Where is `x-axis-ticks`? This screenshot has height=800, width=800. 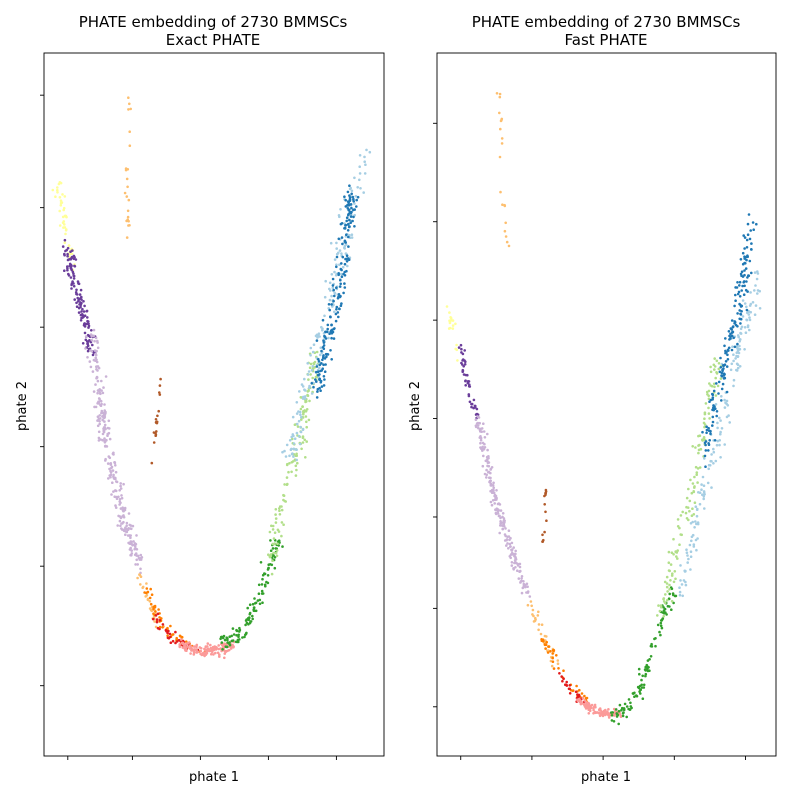
x-axis-ticks is located at coordinates (202, 758).